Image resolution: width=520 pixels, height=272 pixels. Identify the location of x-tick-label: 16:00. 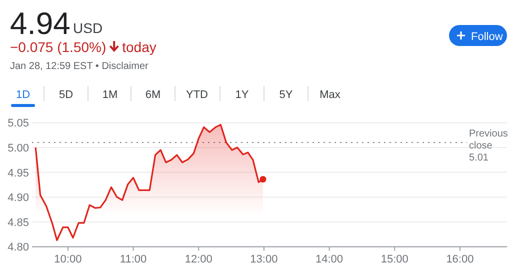
(460, 260).